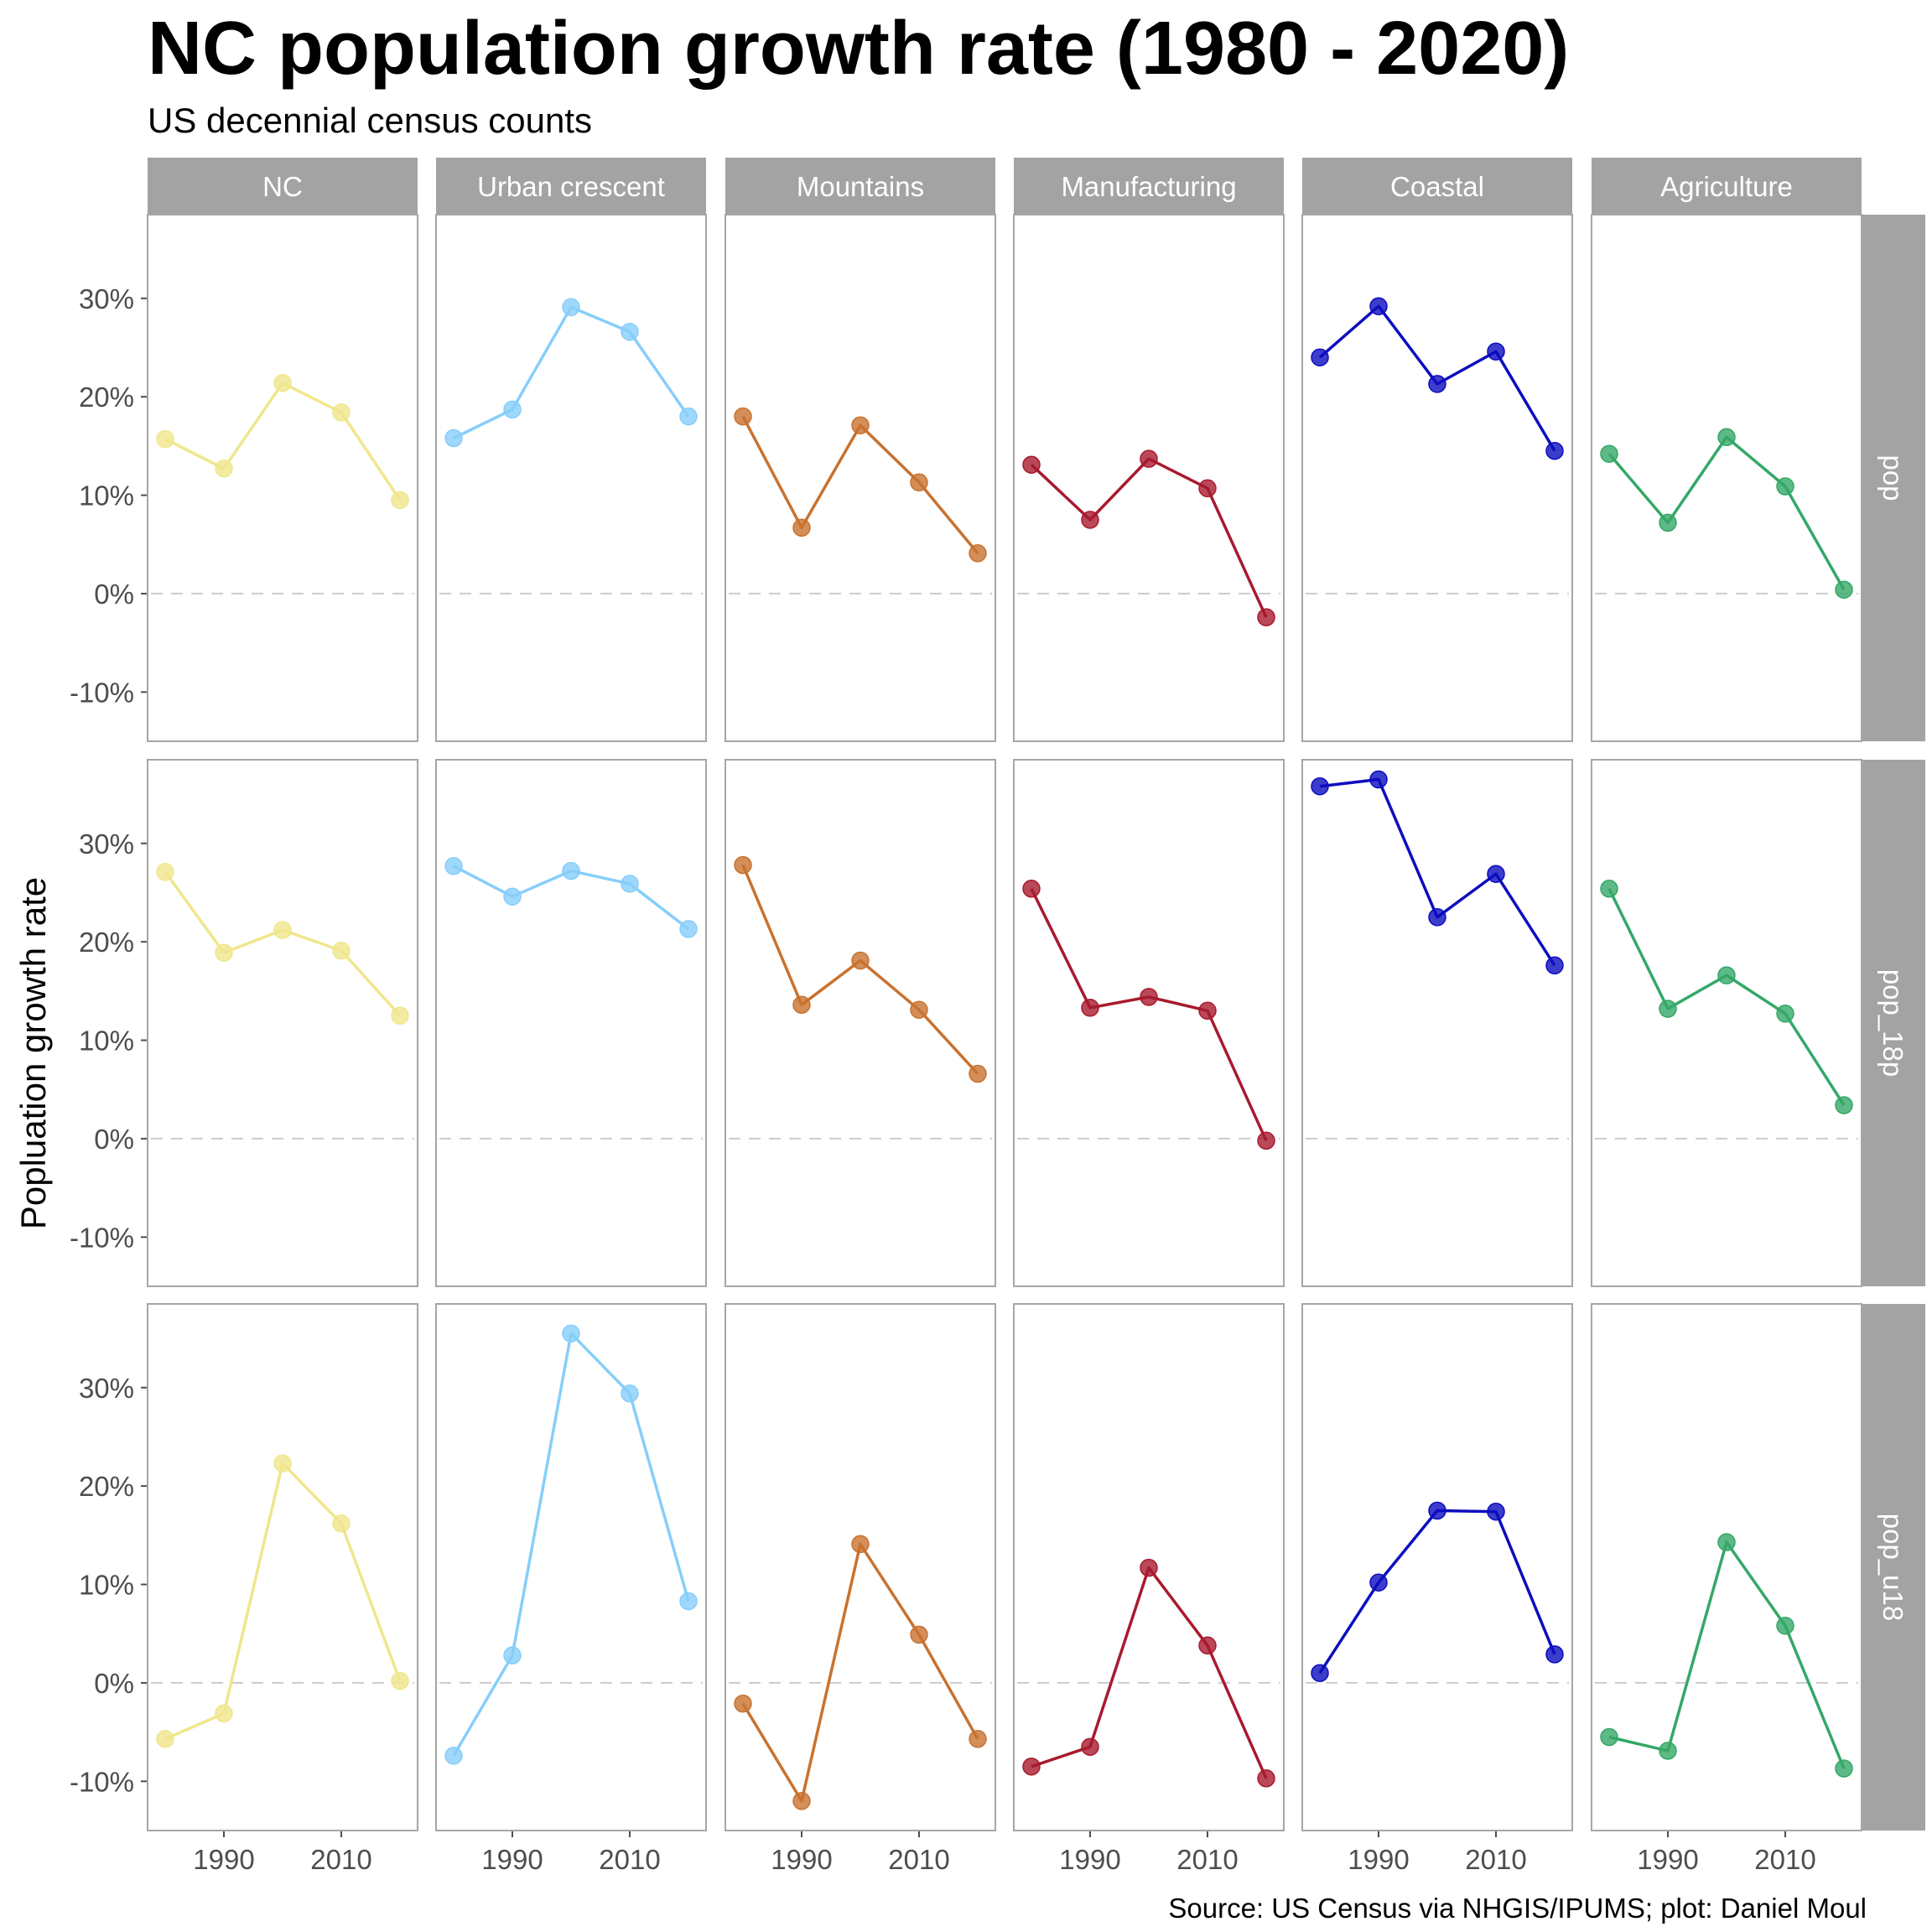 The image size is (1932, 1932). Describe the element at coordinates (106, 1388) in the screenshot. I see `y-tick-label: 30%` at that location.